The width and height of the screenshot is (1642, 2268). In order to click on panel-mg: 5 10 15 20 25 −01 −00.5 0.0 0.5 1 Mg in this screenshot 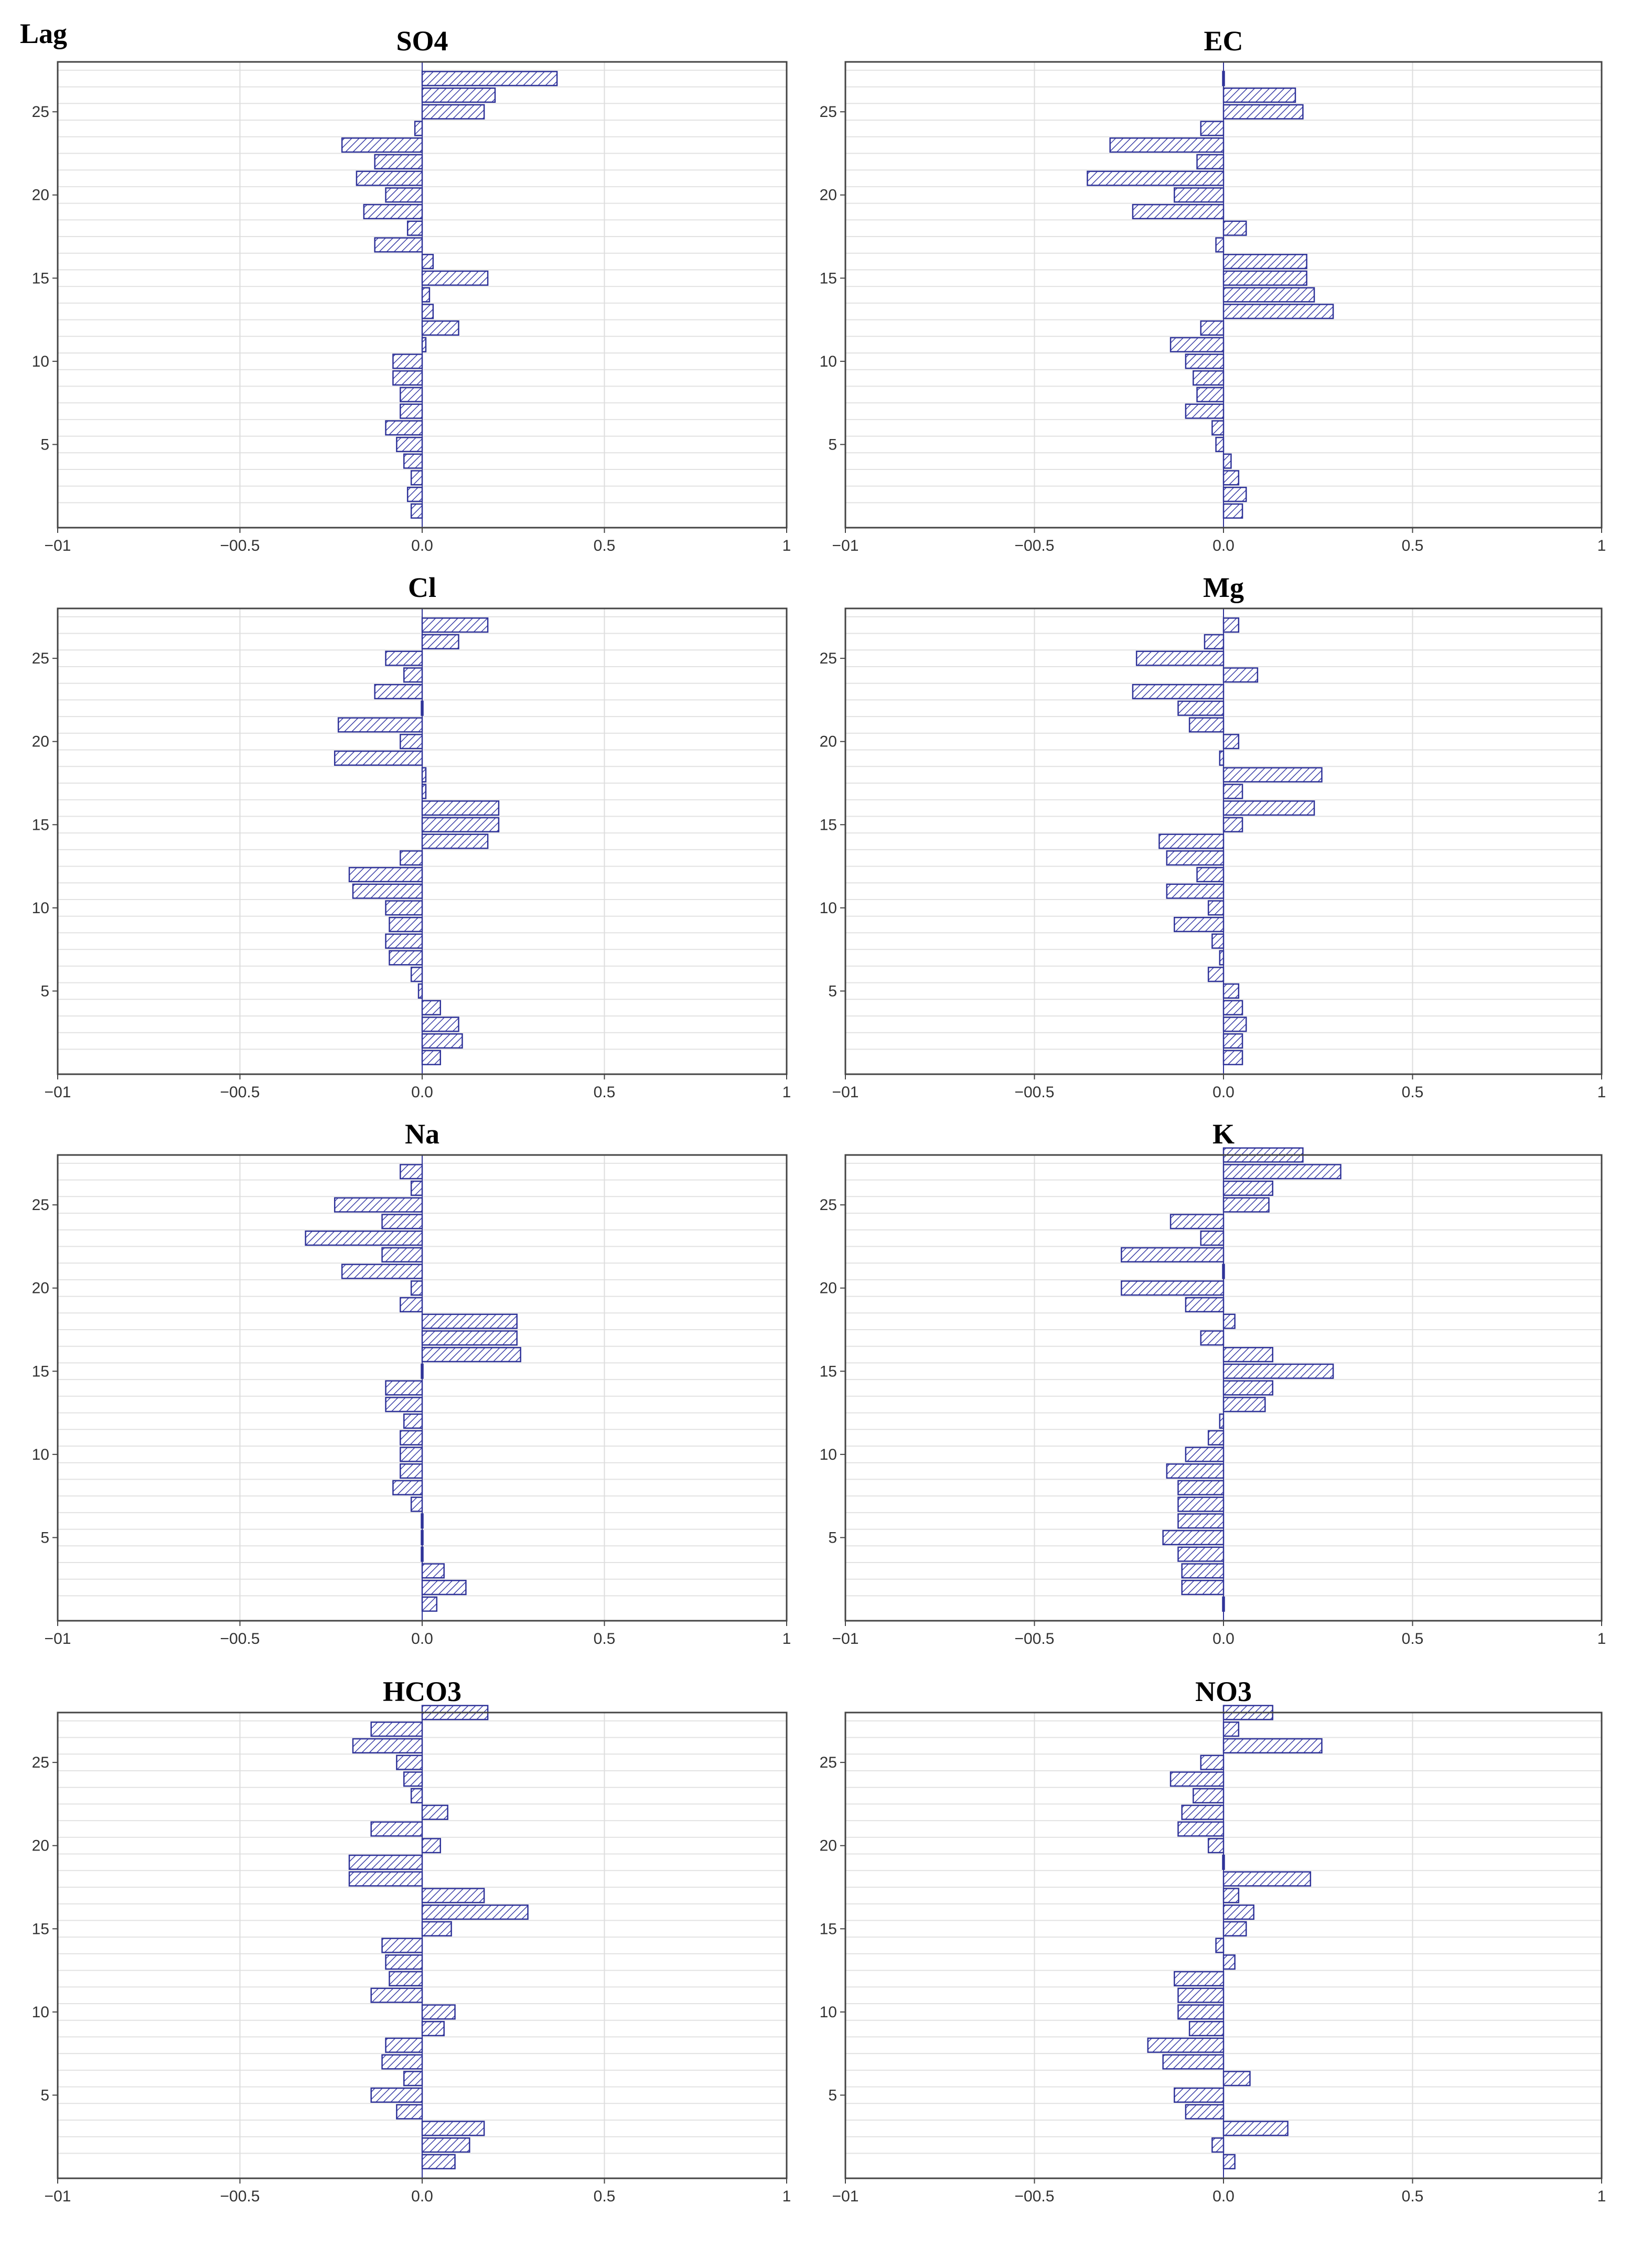, I will do `click(1213, 837)`.